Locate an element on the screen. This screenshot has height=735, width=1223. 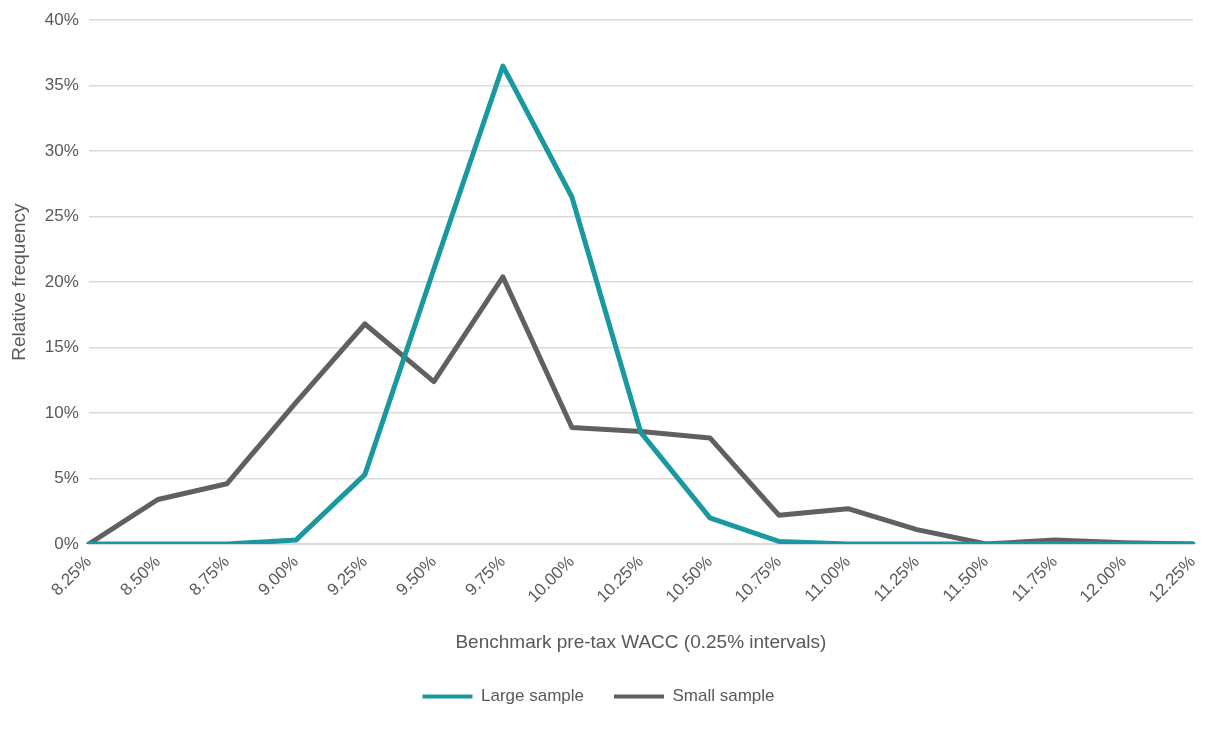
y-tick-label: 25% is located at coordinates (61, 216).